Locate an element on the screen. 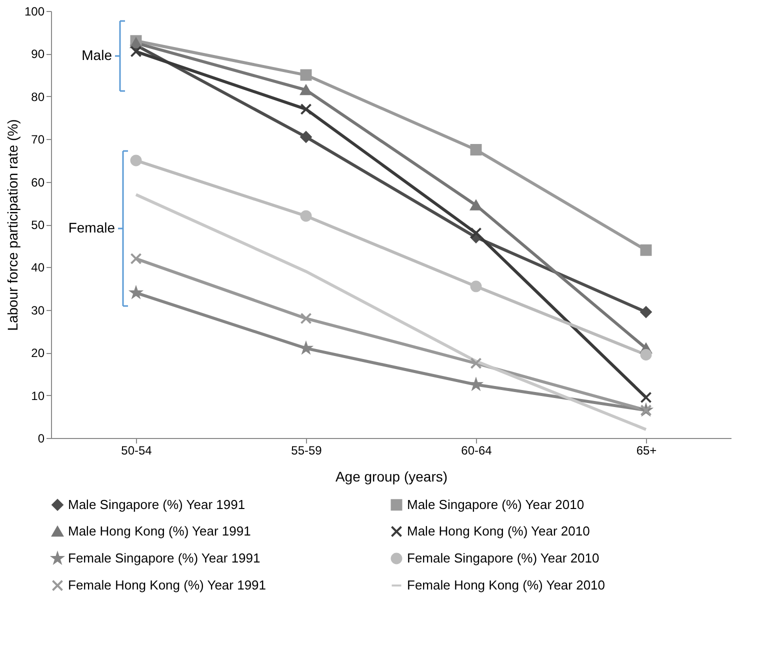  legend-label: Female Singapore (%) Year 1991 is located at coordinates (164, 558).